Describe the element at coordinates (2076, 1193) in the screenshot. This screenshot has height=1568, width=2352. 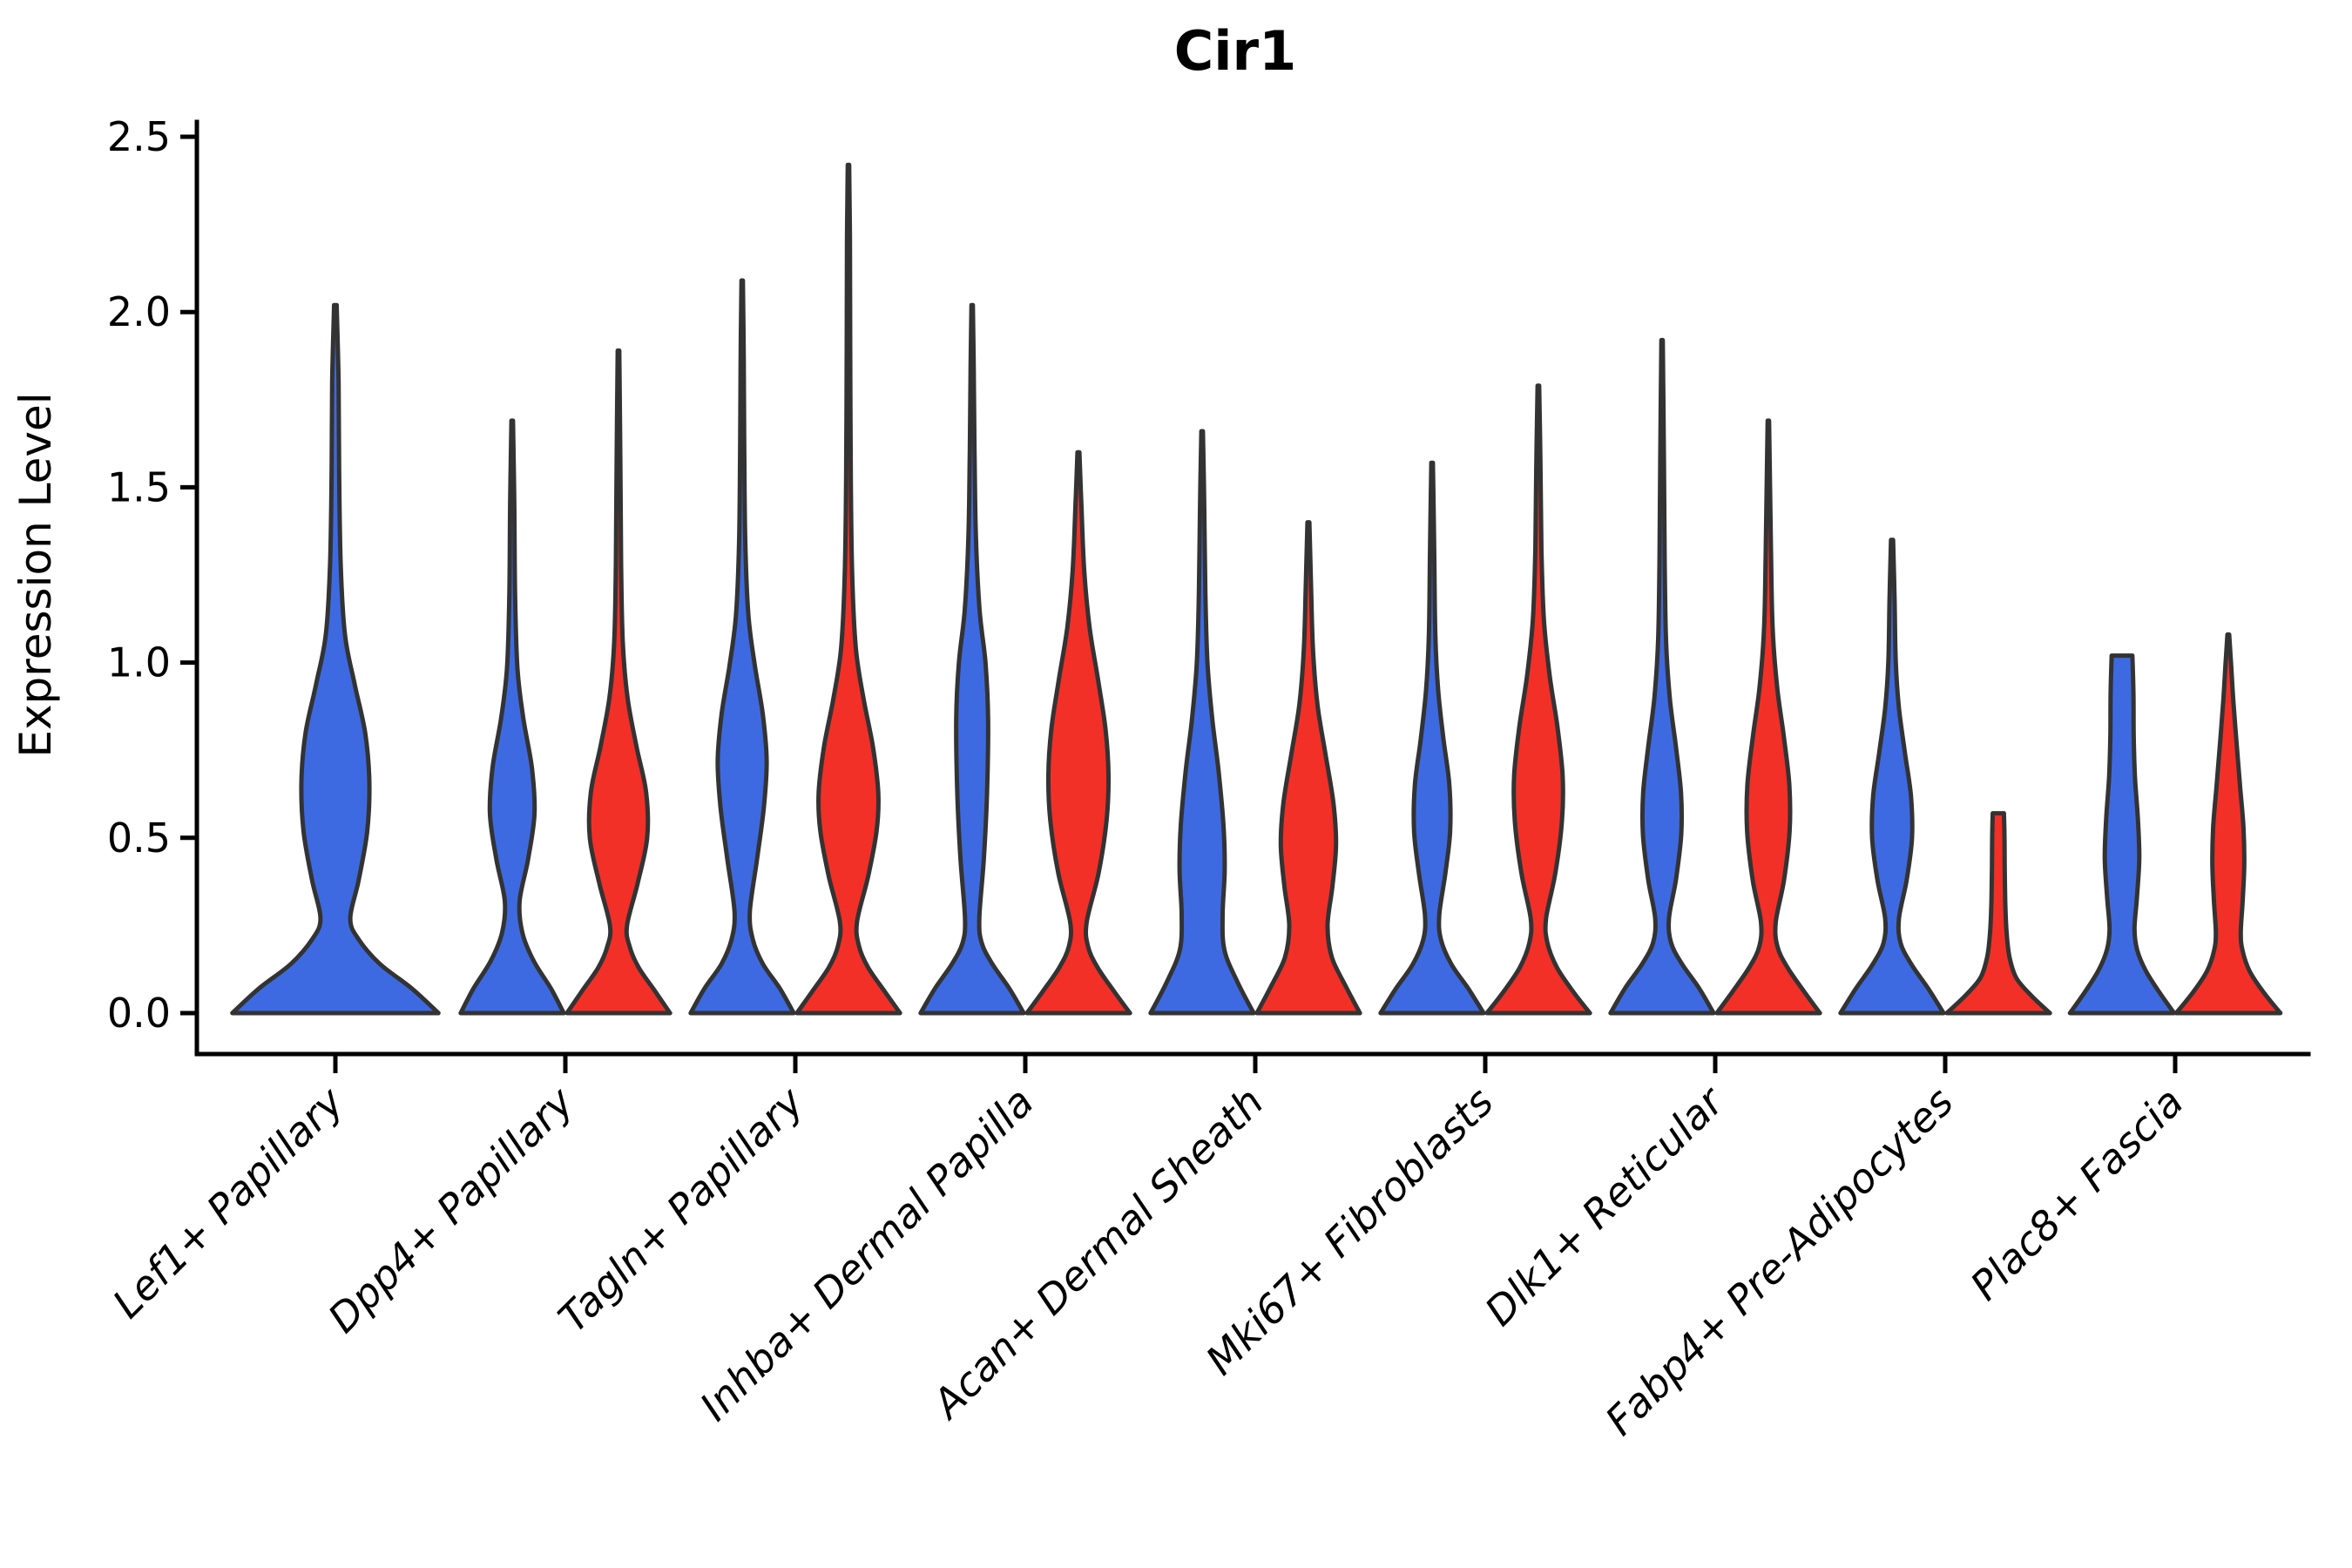
I see `x-tick-label-8: Plac8+ Fascia` at that location.